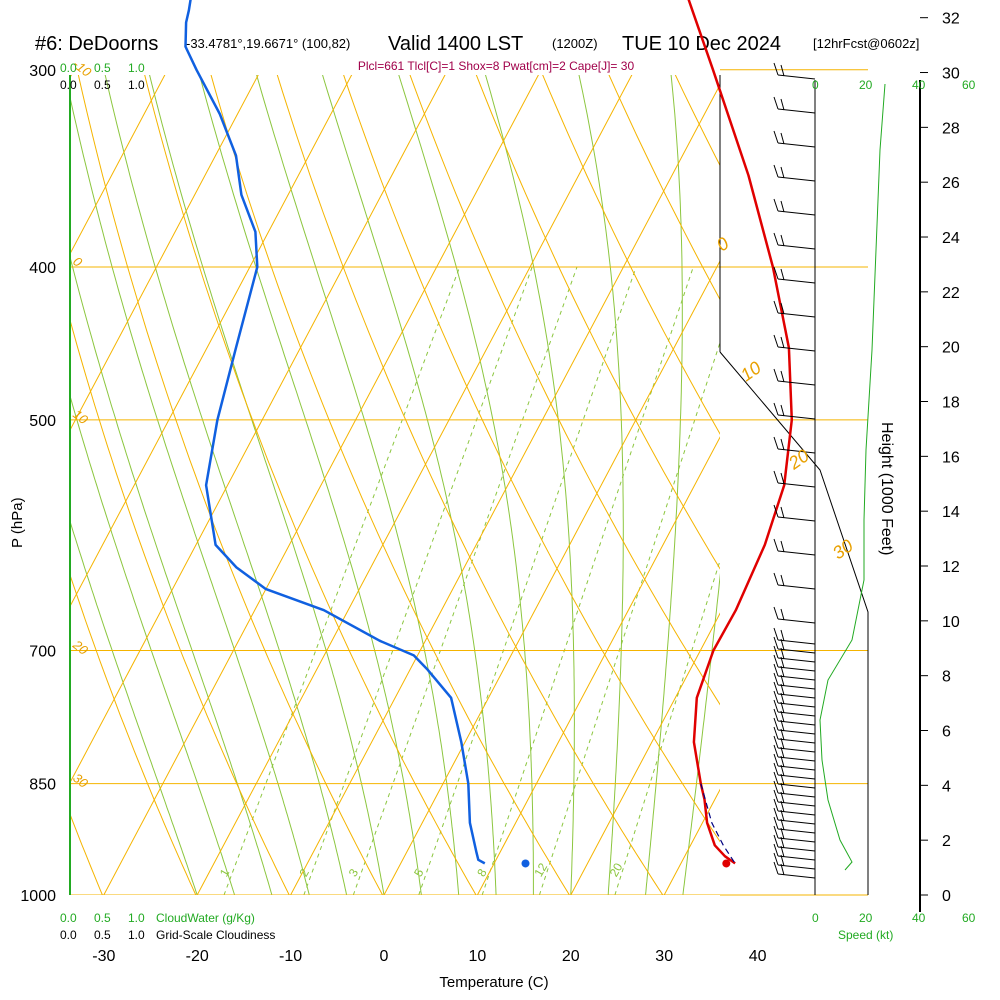  I want to click on pressure-tick-label: 700, so click(42, 652).